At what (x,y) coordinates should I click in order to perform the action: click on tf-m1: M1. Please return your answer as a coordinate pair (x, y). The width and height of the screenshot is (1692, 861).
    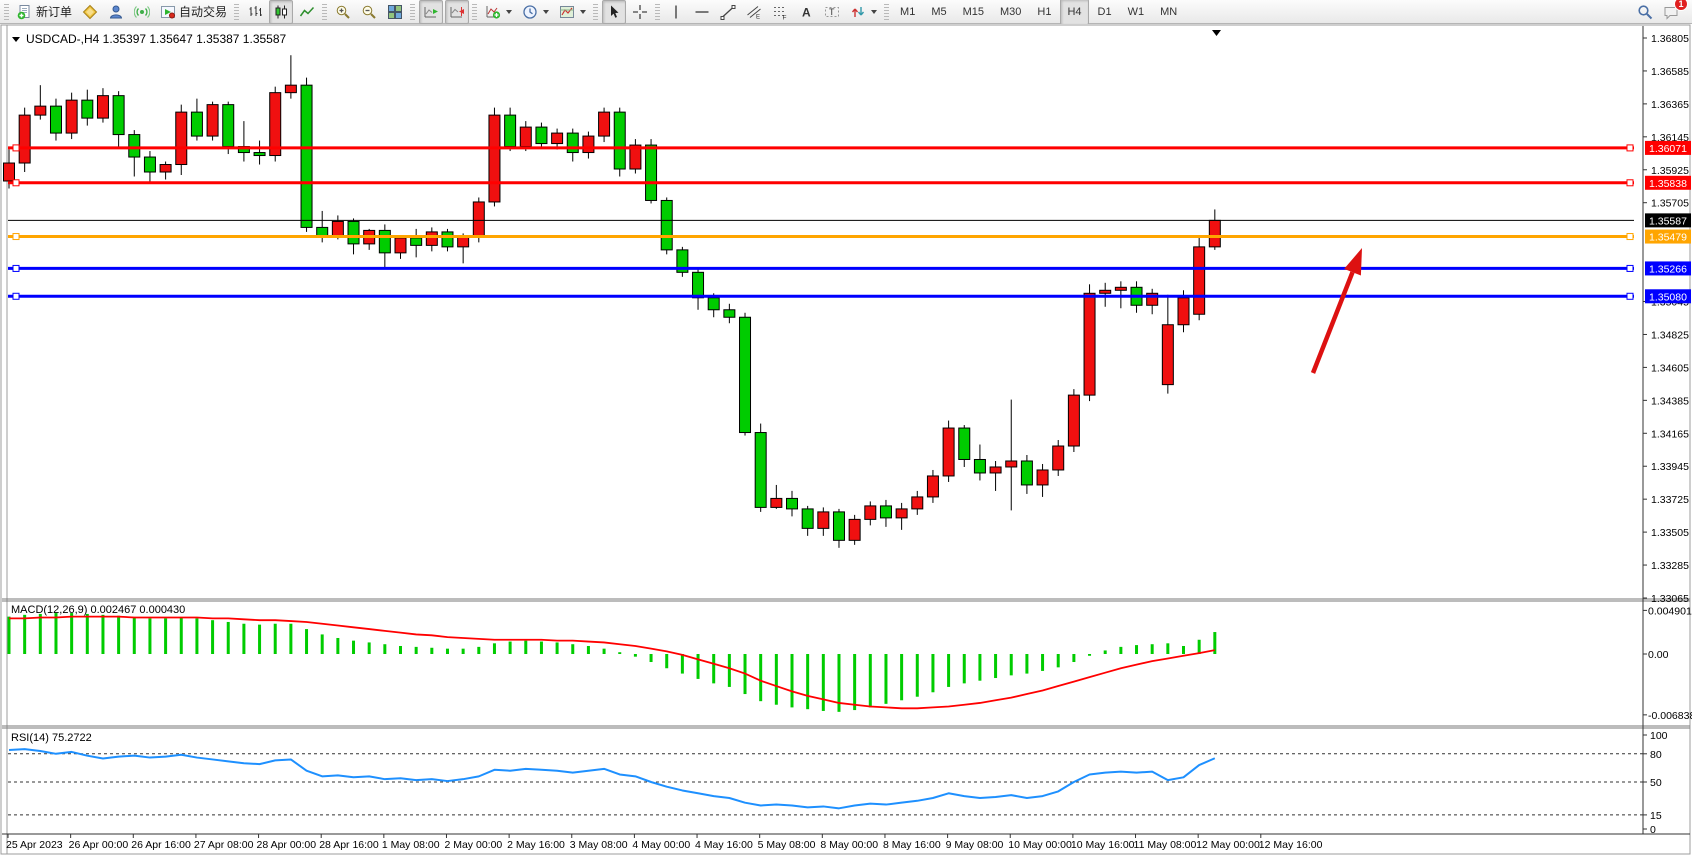
    Looking at the image, I should click on (907, 12).